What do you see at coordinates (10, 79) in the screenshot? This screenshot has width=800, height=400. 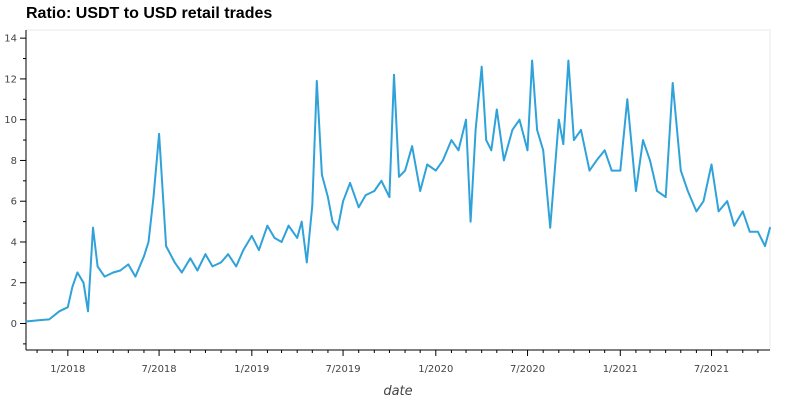 I see `y-tick-label-6: 12` at bounding box center [10, 79].